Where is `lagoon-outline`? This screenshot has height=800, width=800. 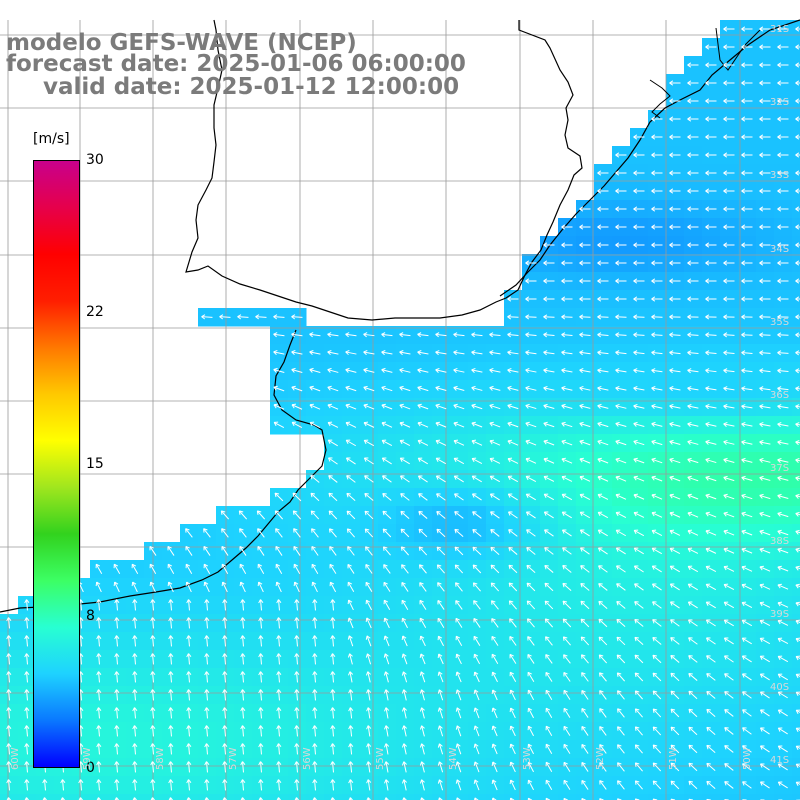 lagoon-outline is located at coordinates (738, 49).